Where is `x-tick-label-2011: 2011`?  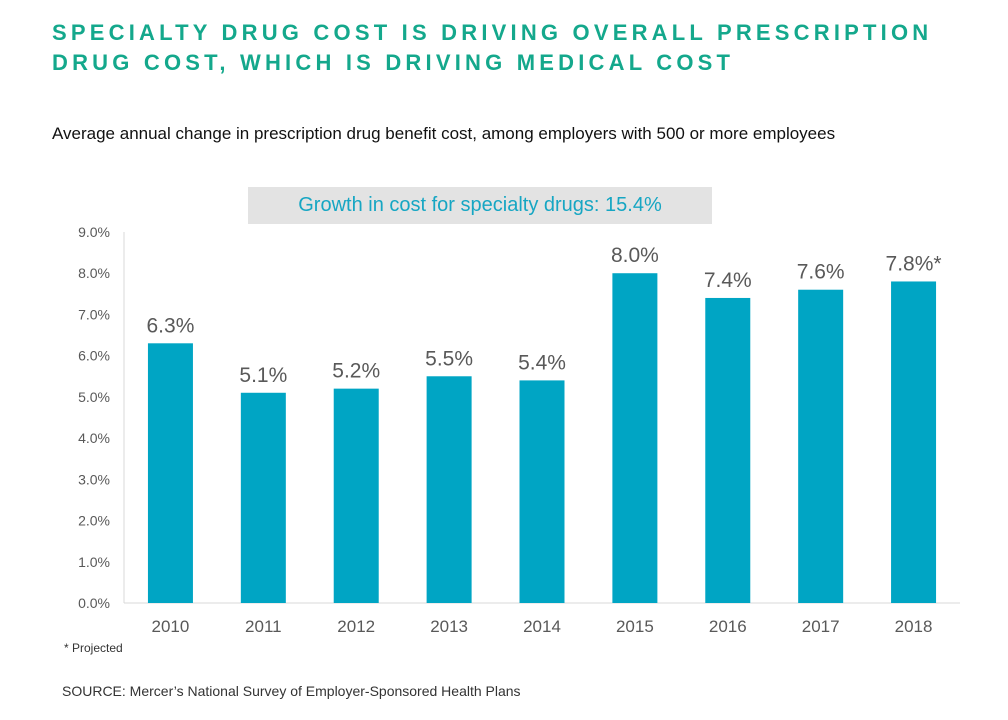 x-tick-label-2011: 2011 is located at coordinates (263, 626).